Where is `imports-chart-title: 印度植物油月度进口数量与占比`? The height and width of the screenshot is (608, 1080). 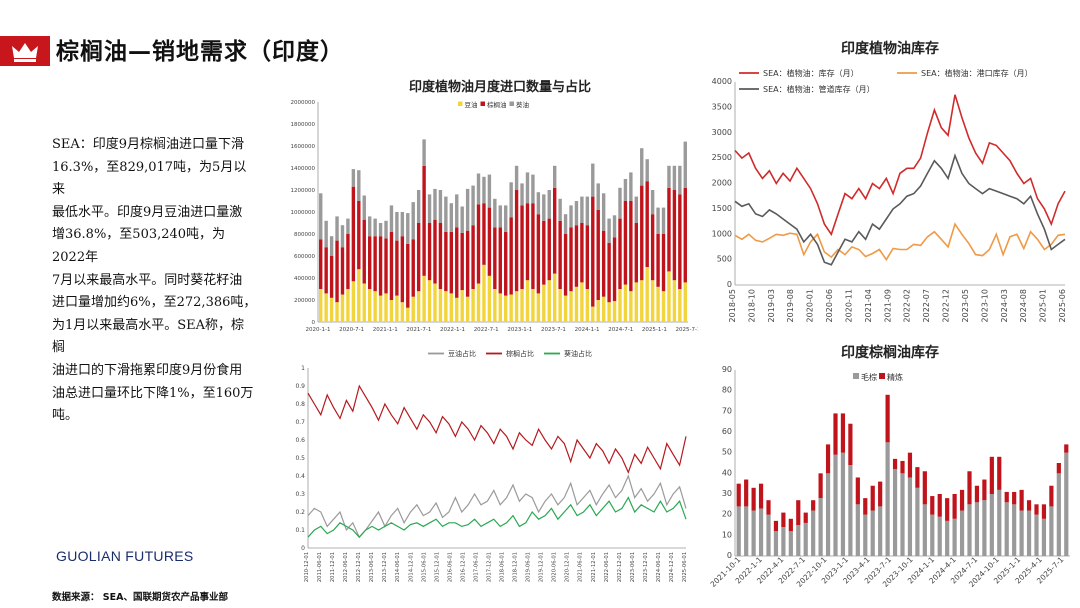
imports-chart-title: 印度植物油月度进口数量与占比 is located at coordinates (499, 87).